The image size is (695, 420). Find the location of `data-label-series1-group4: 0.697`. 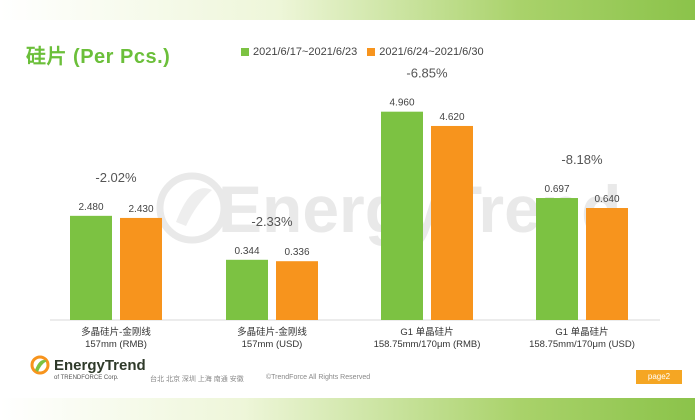

data-label-series1-group4: 0.697 is located at coordinates (556, 189).